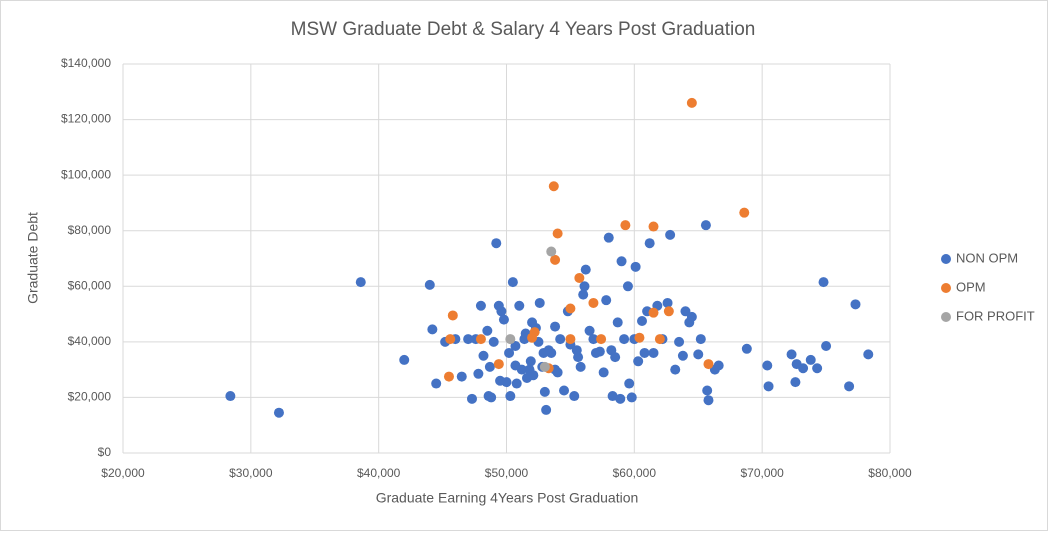 The height and width of the screenshot is (533, 1050). I want to click on y-tick-label: $60,000, so click(90, 285).